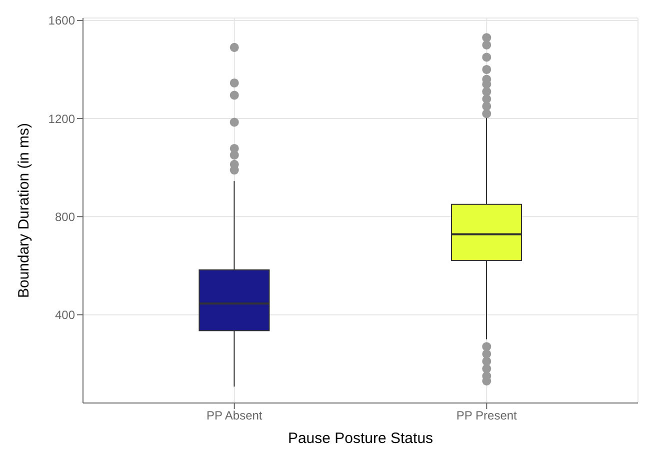 This screenshot has width=663, height=468. Describe the element at coordinates (361, 438) in the screenshot. I see `x-axis-title: Pause Posture Status` at that location.